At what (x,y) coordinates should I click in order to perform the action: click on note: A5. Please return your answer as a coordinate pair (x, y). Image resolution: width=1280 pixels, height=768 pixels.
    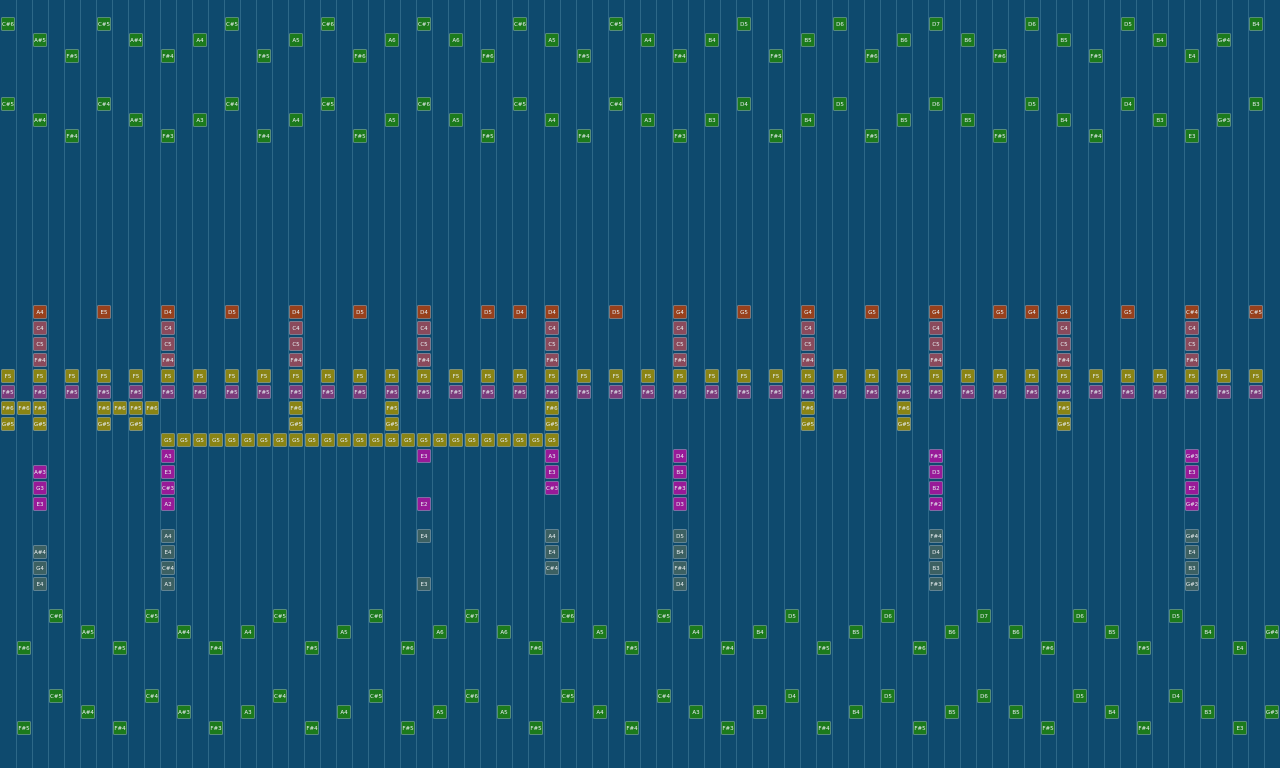
    Looking at the image, I should click on (504, 712).